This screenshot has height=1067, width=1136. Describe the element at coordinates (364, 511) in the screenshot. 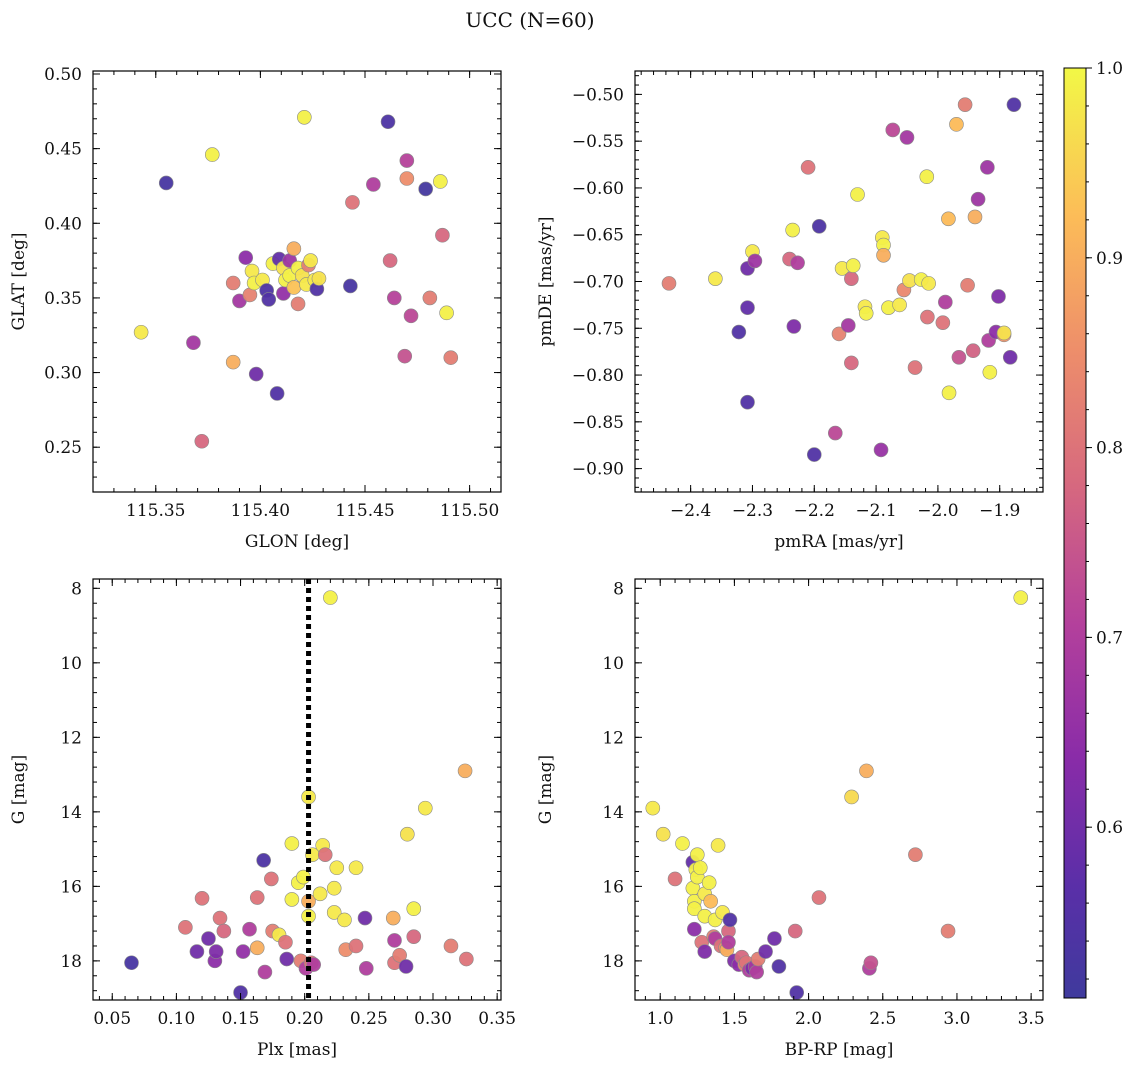

I see `x-tick-label: 115.45` at that location.